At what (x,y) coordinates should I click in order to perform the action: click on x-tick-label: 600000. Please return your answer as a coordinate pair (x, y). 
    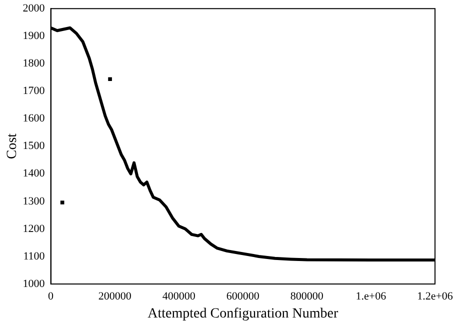
    Looking at the image, I should click on (243, 296).